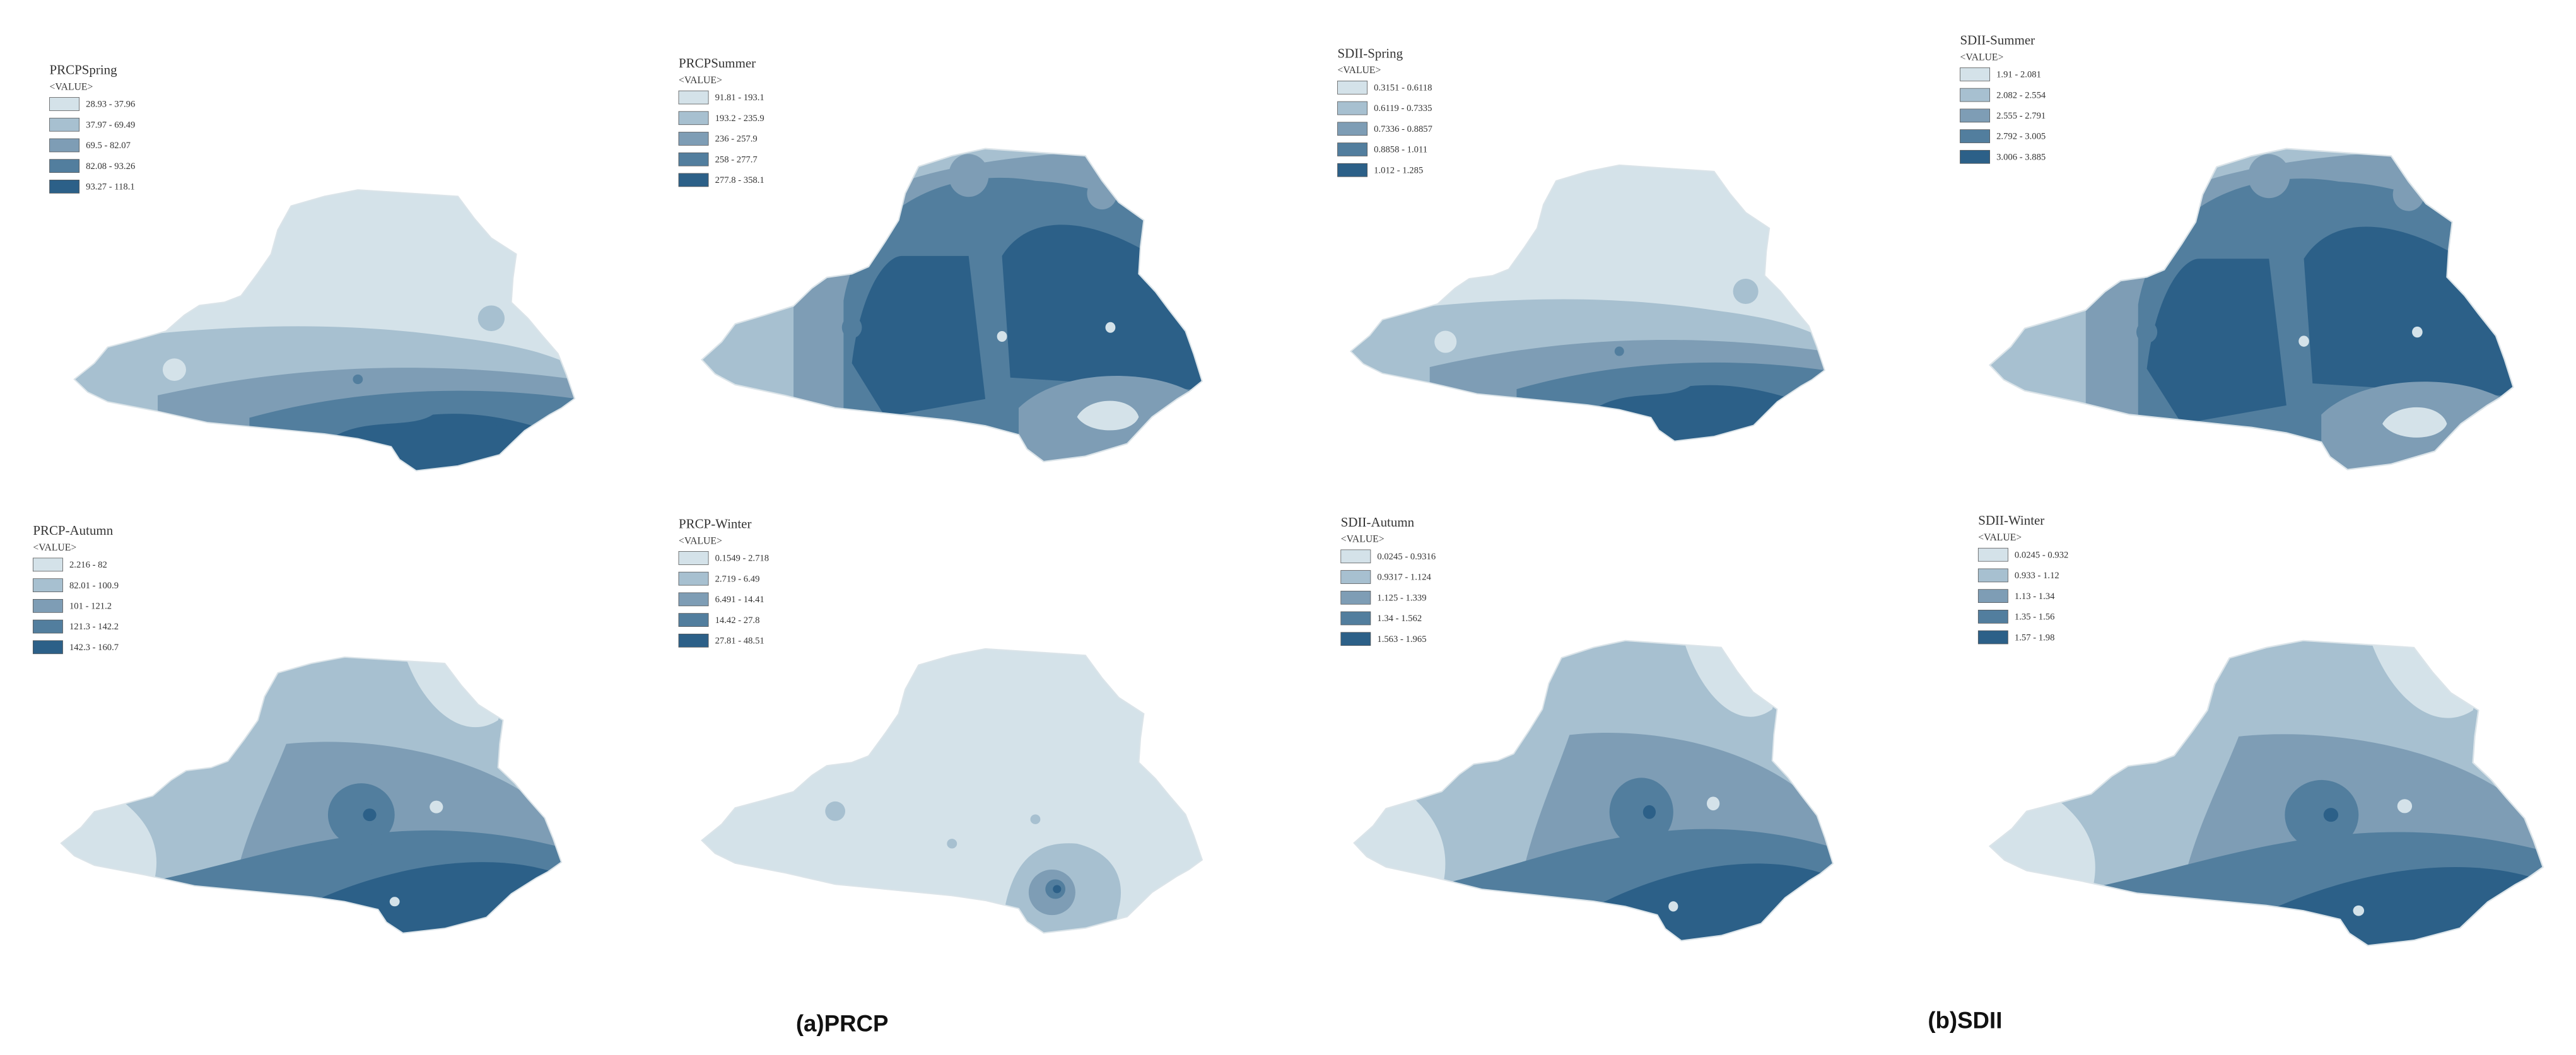  What do you see at coordinates (2021, 157) in the screenshot?
I see `legend-label: 3.006 - 3.885` at bounding box center [2021, 157].